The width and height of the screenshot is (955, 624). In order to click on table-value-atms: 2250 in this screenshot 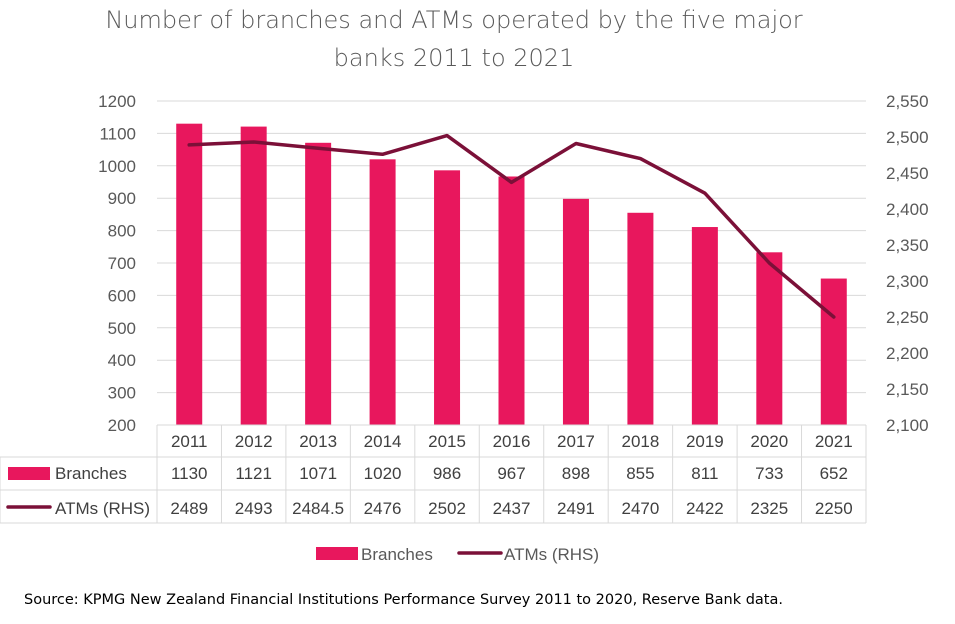, I will do `click(834, 508)`.